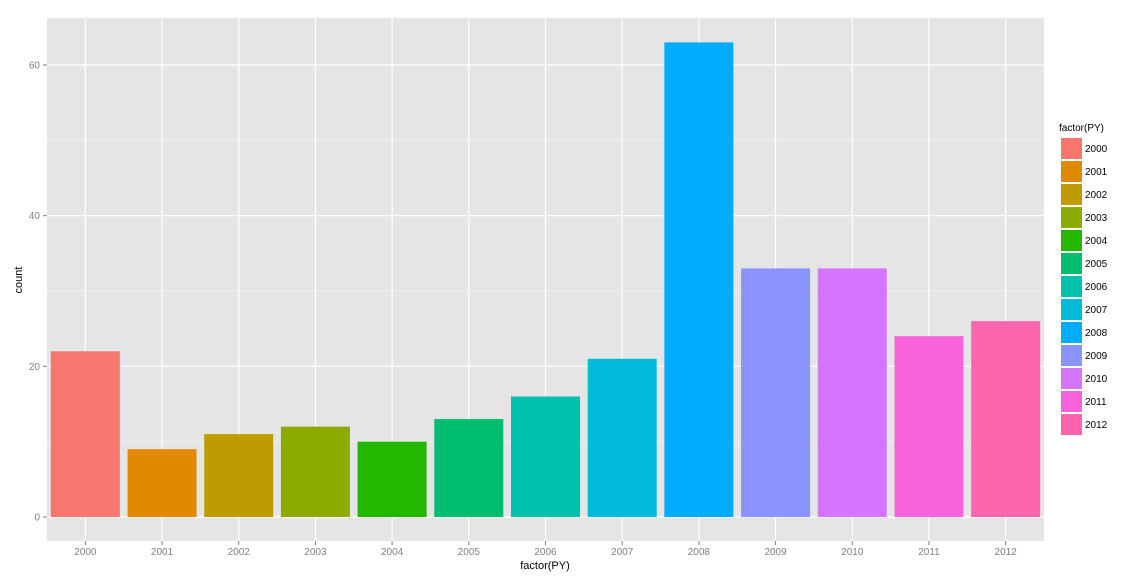  Describe the element at coordinates (1096, 241) in the screenshot. I see `legend-label: 2004` at that location.